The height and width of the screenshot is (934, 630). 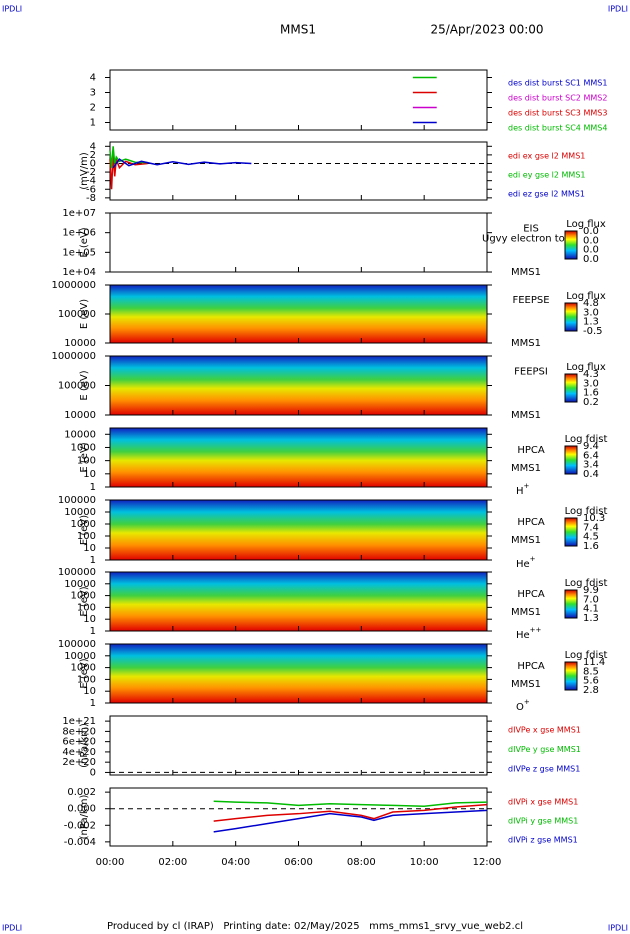 I want to click on y-tick-label: 2, so click(x=93, y=155).